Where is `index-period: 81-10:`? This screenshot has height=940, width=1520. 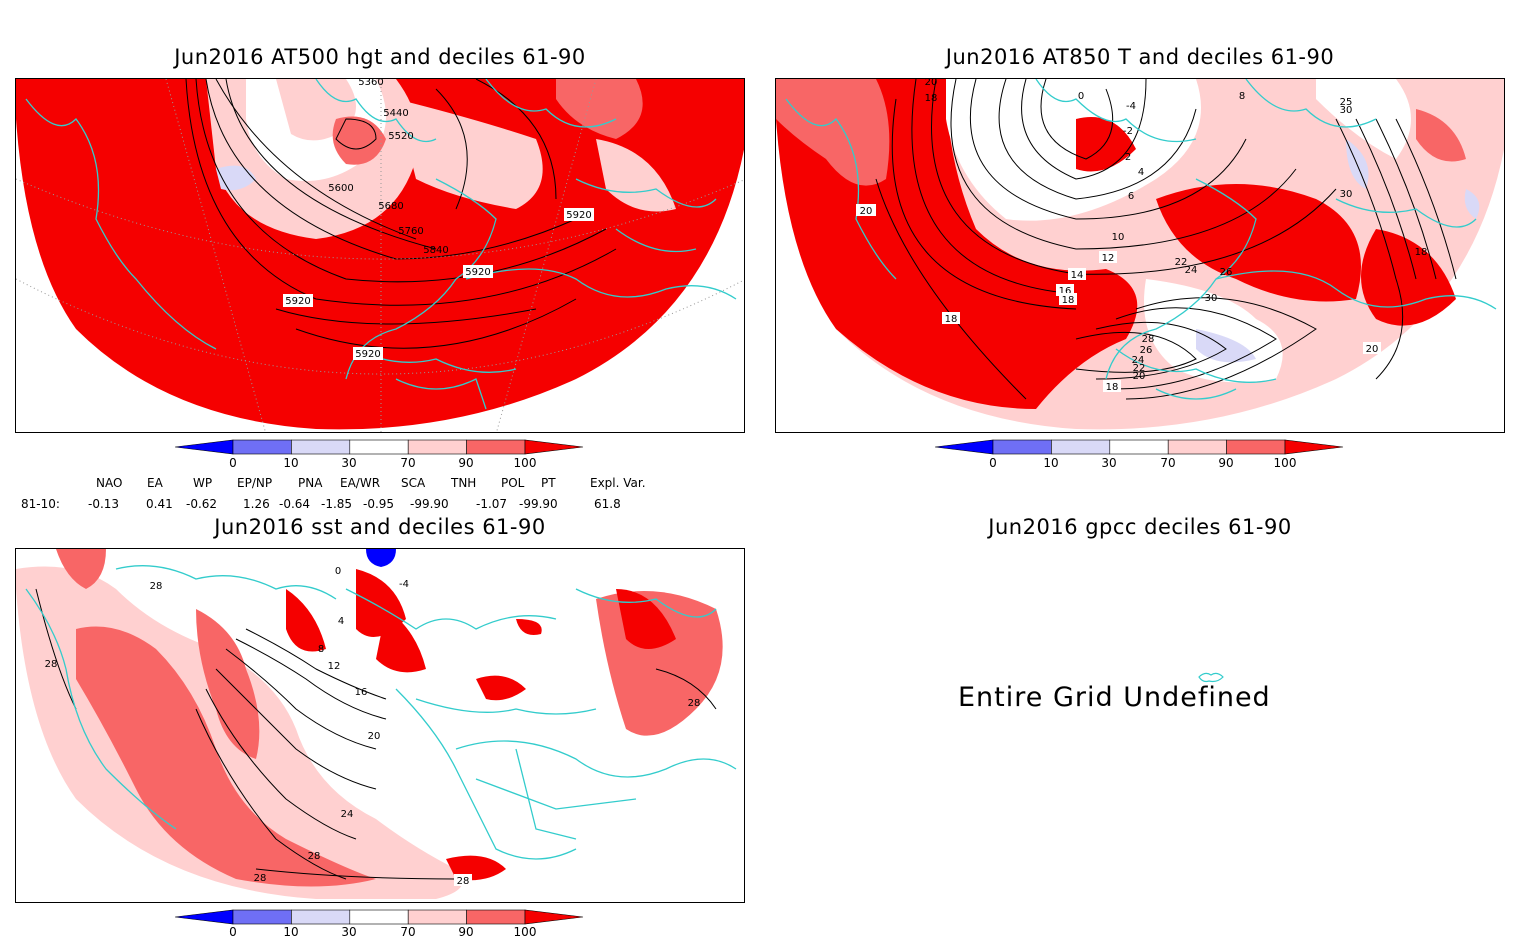
index-period: 81-10: is located at coordinates (40, 504).